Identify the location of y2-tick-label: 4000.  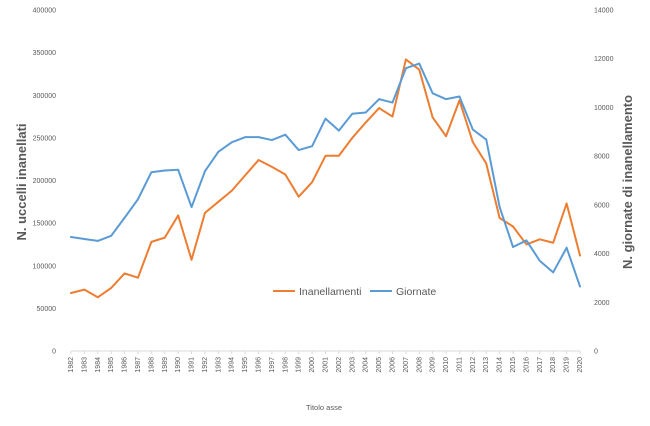
(602, 254).